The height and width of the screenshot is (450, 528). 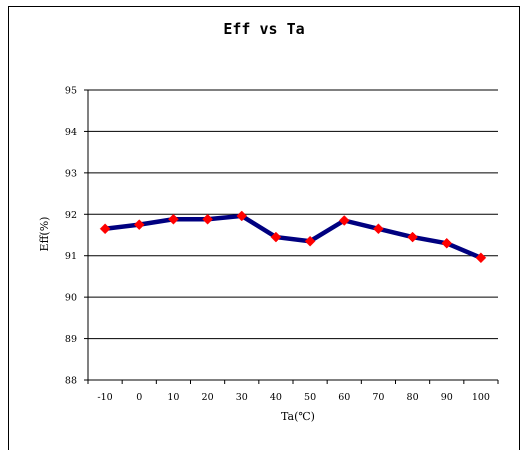 I want to click on x-tick-label-20: 20, so click(x=208, y=397).